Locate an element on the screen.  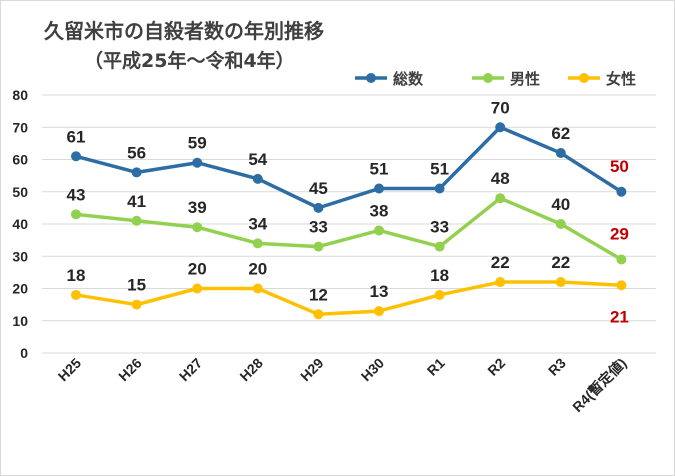
data-label: 43 is located at coordinates (76, 194).